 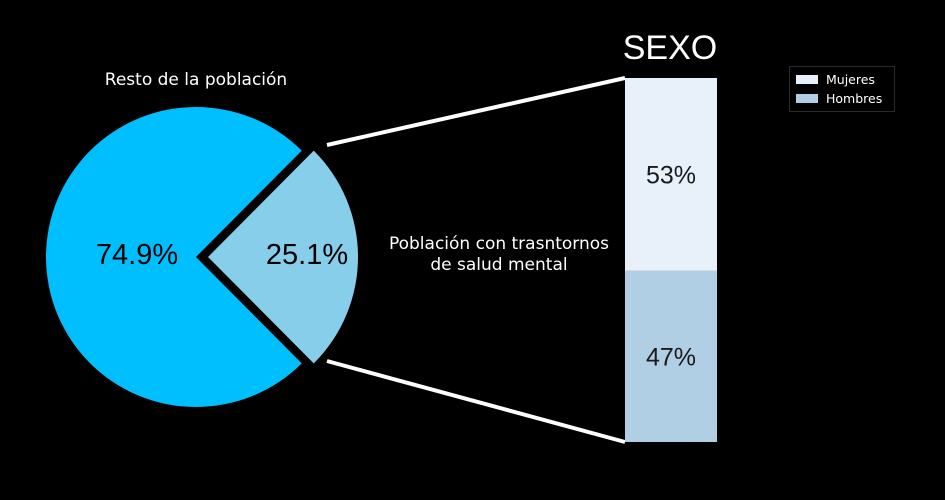 What do you see at coordinates (476, 401) in the screenshot?
I see `connector-line-bottom` at bounding box center [476, 401].